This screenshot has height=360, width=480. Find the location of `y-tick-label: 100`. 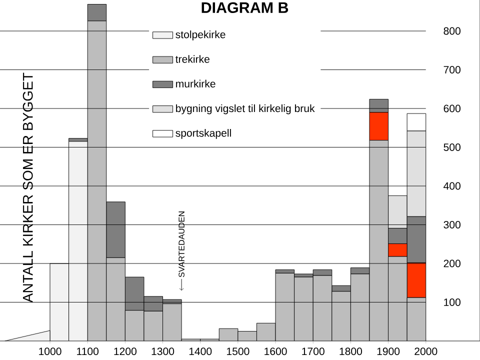

y-tick-label: 100 is located at coordinates (452, 302).